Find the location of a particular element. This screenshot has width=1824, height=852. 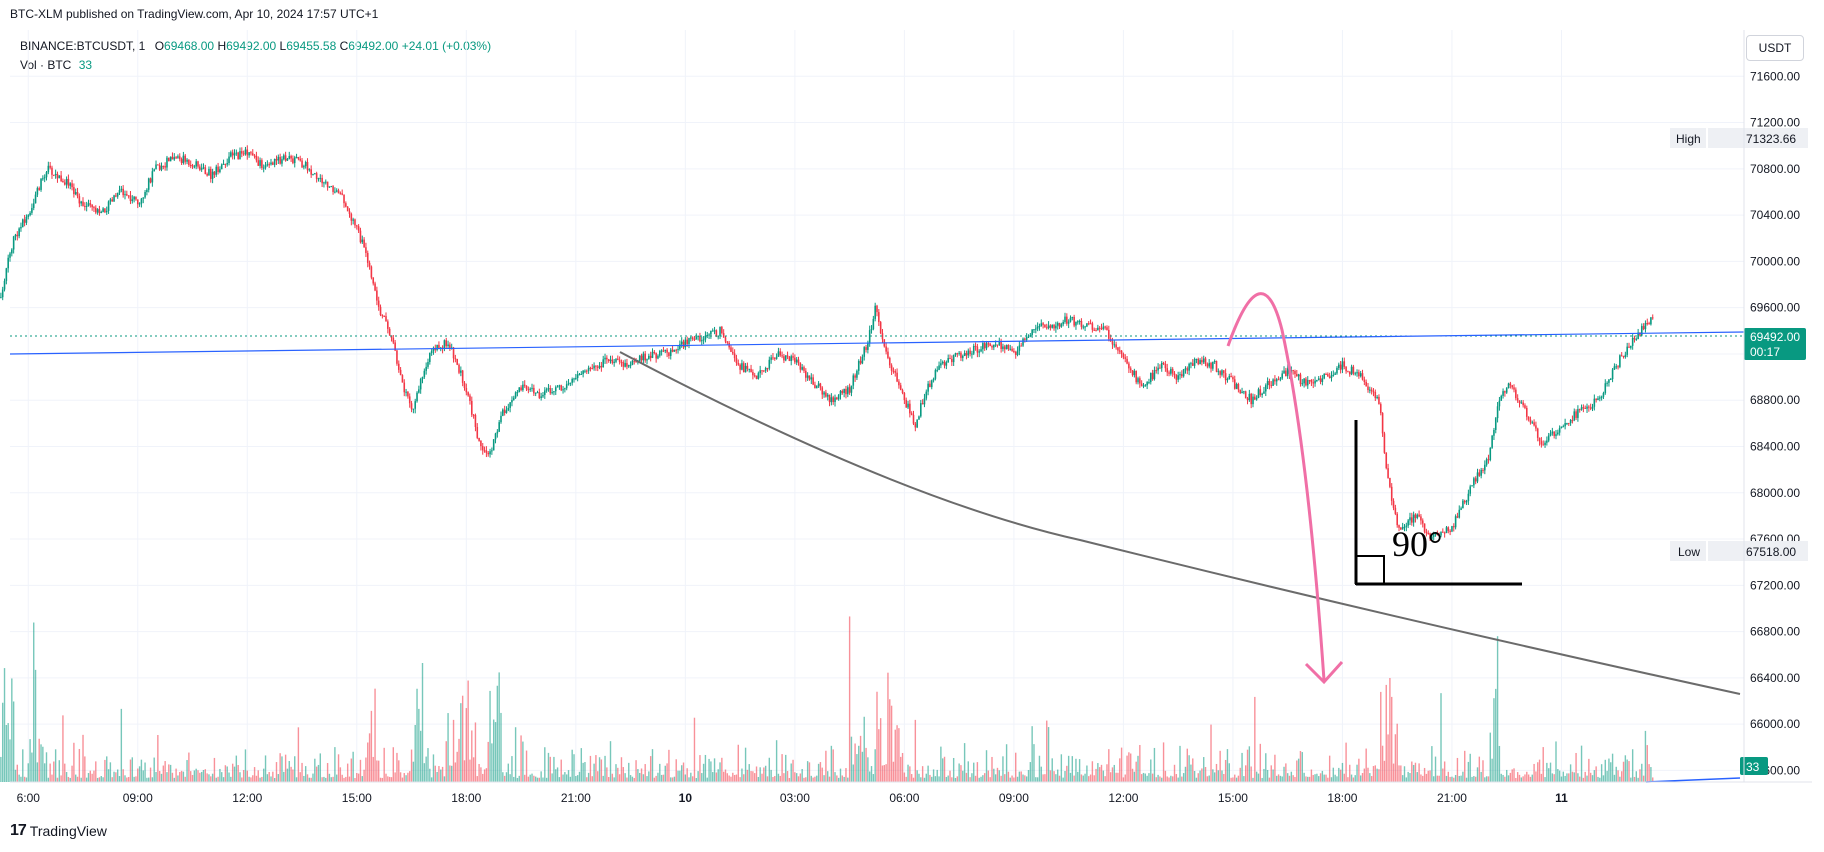

right-angle-annotation: 90° is located at coordinates (1438, 503).